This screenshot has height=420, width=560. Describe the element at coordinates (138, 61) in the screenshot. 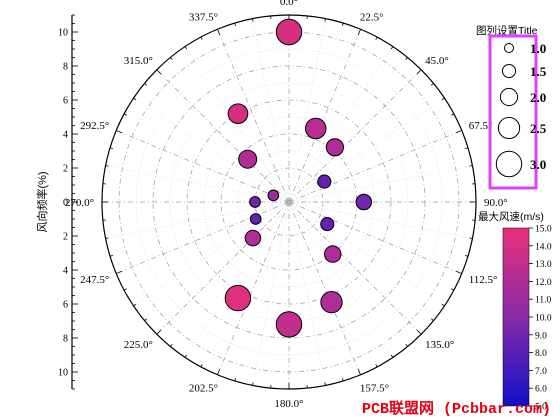

I see `angle-tick-label: 315.0°` at that location.